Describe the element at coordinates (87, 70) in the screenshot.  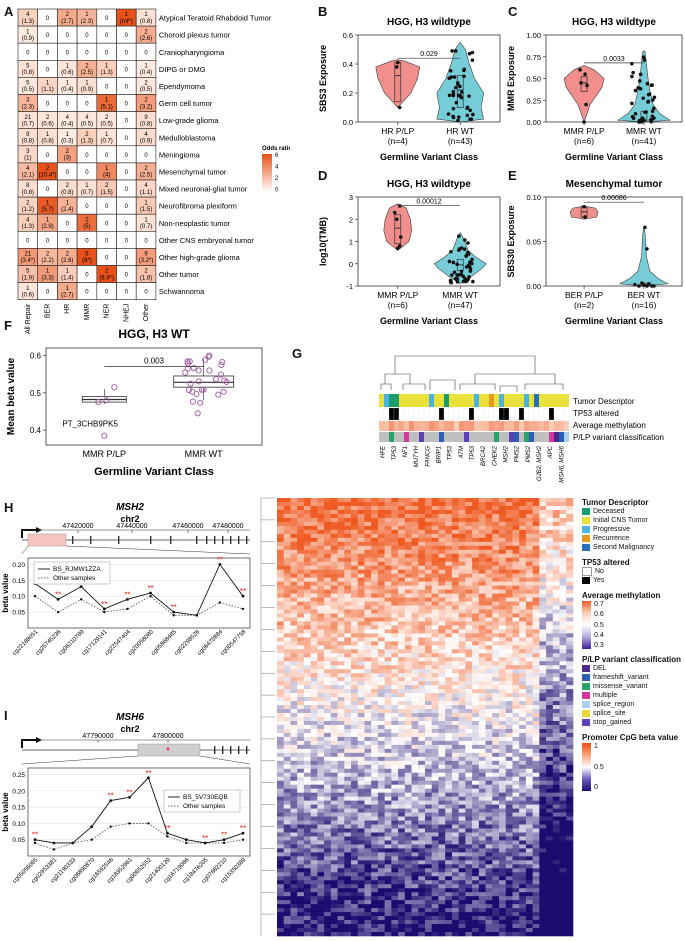
I see `heatmap-cell-label: 2 (2.5)` at that location.